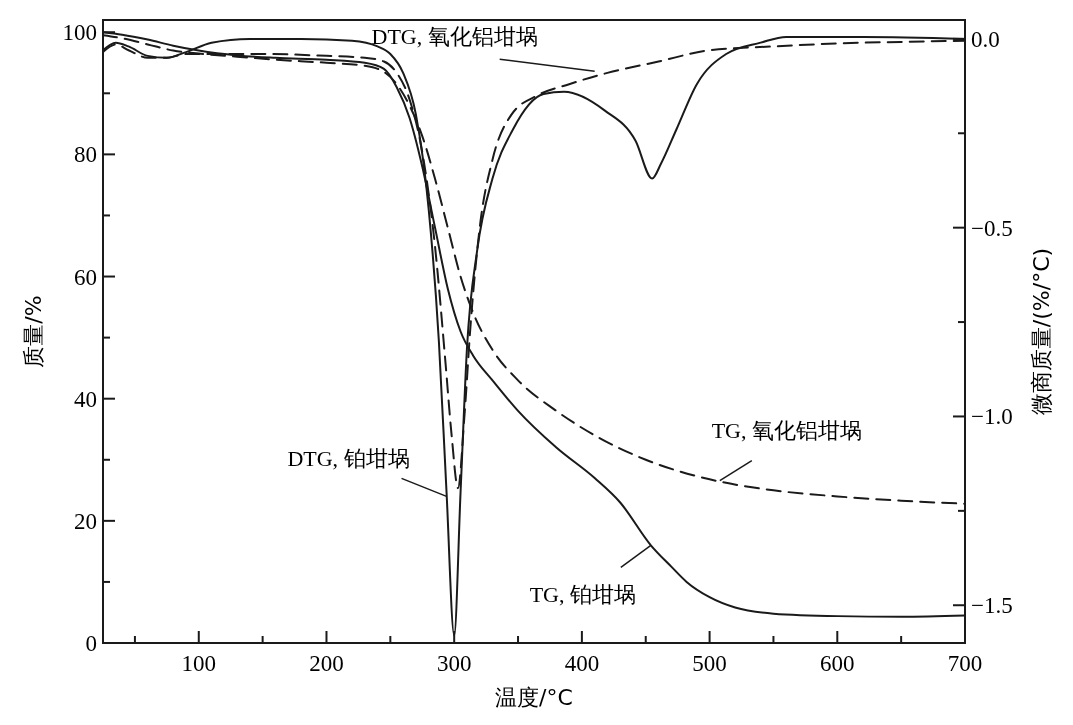  I want to click on x-tick-label: 600, so click(837, 663).